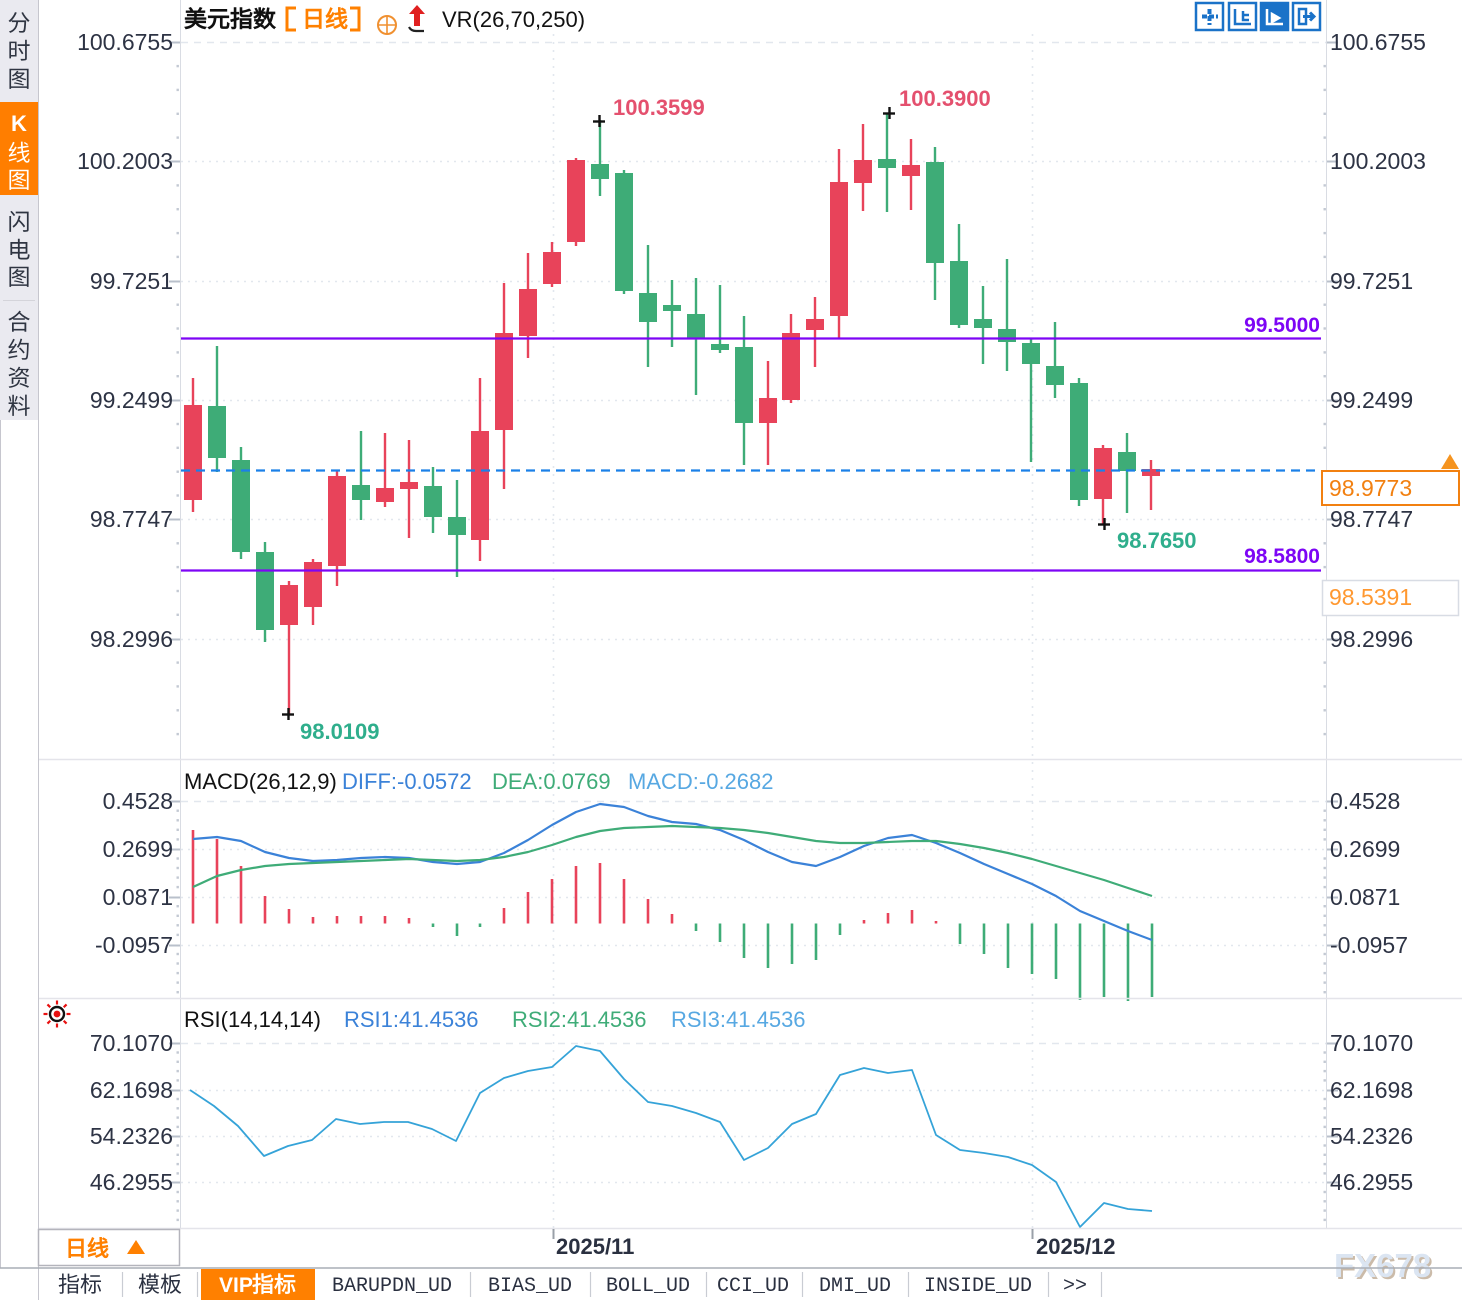 The image size is (1462, 1300). What do you see at coordinates (595, 1246) in the screenshot?
I see `svg-text: 2025/11` at bounding box center [595, 1246].